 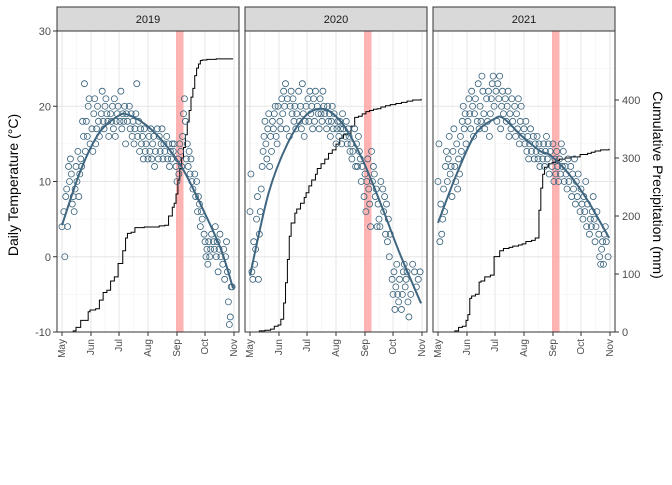 I want to click on temperature-points, so click(x=147, y=204).